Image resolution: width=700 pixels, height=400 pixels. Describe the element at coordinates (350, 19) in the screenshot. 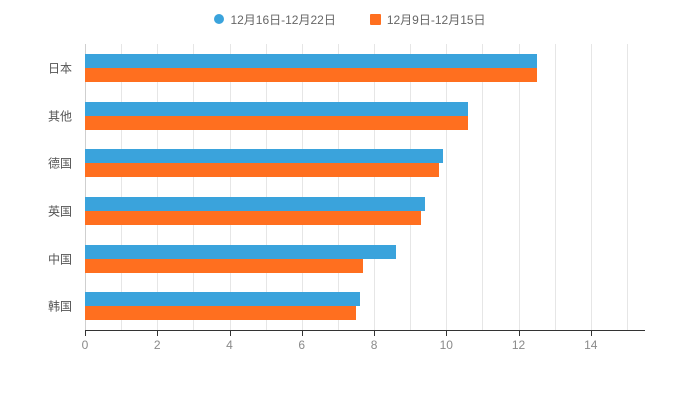

I see `chart-legend: 12月16日-12月22日 12月9日-12月15日` at that location.